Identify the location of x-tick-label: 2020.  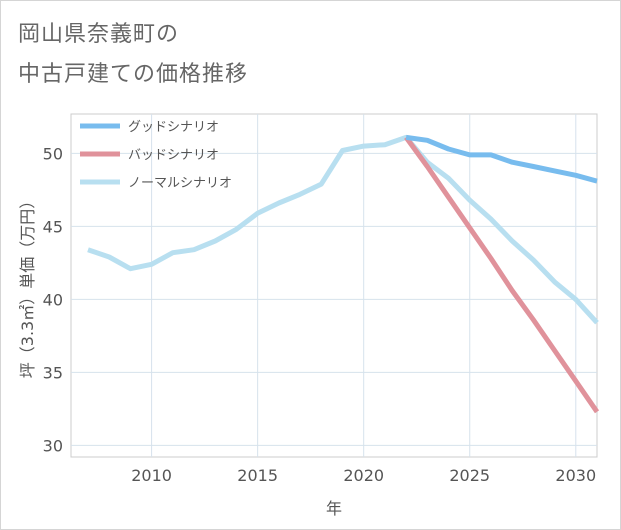
(363, 475).